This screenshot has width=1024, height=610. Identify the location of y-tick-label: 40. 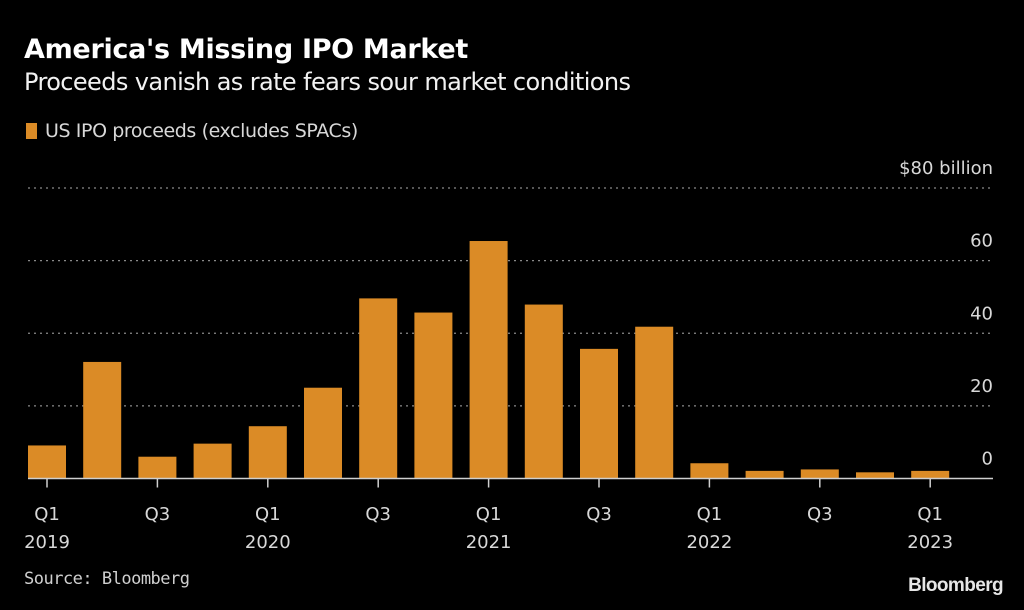
(981, 313).